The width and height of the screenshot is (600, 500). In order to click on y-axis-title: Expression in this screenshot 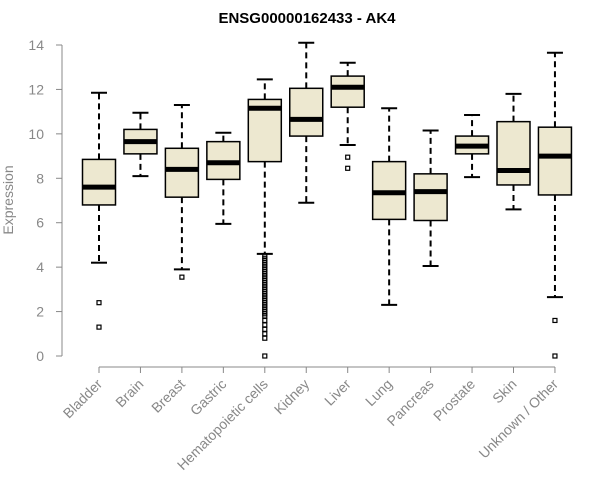, I will do `click(8, 199)`.